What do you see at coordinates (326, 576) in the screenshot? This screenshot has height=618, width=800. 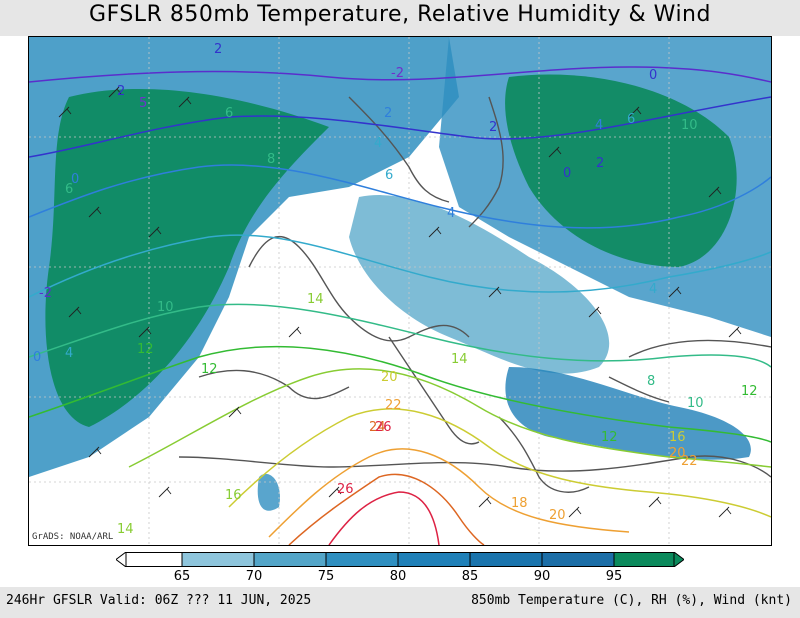 I see `colorbar-label: 75` at bounding box center [326, 576].